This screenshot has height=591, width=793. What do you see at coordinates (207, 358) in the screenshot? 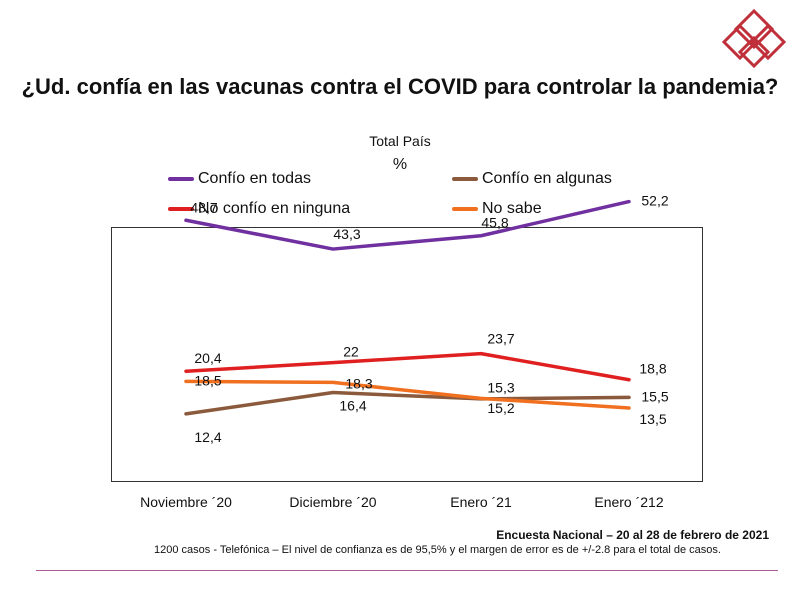
I see `data-label: 20,4` at bounding box center [207, 358].